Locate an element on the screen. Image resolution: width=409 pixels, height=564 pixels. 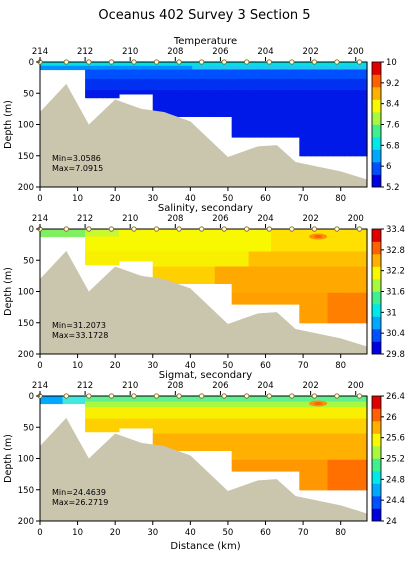
colorbar-segment is located at coordinates (376, 93).